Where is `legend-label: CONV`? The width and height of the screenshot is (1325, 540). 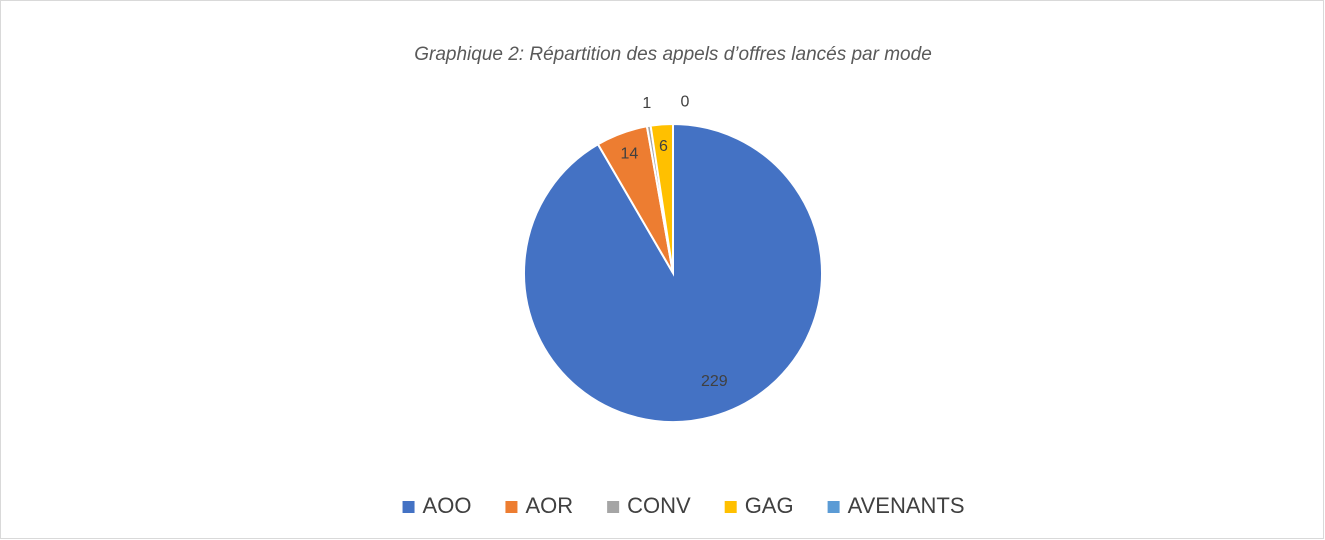
legend-label: CONV is located at coordinates (659, 505).